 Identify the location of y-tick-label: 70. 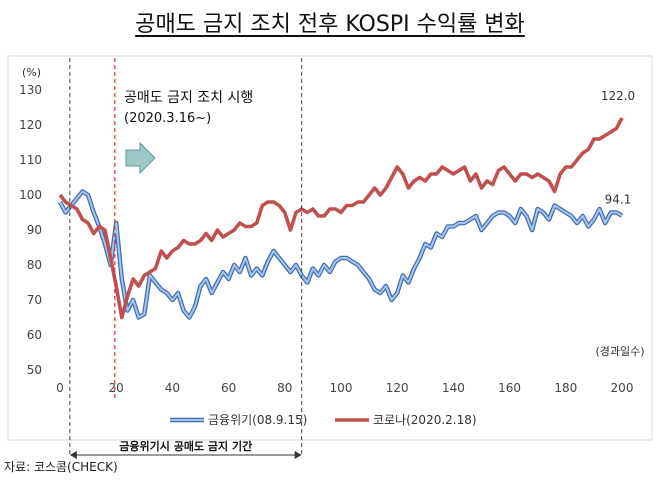
(34, 300).